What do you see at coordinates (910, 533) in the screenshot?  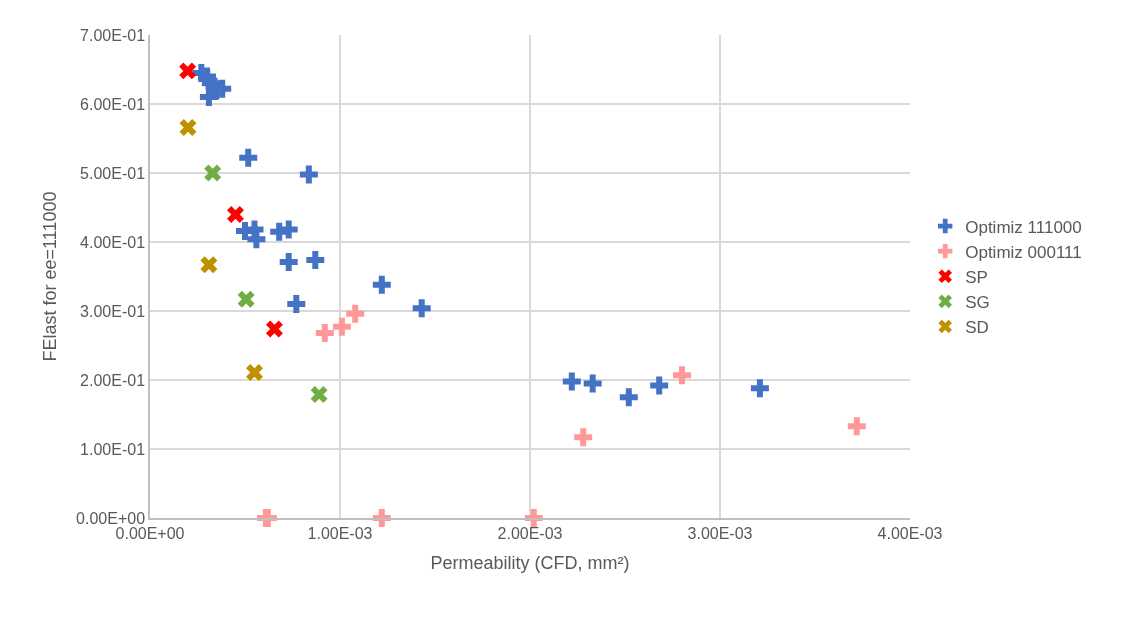 I see `x-tick-label: 4.00E-03` at bounding box center [910, 533].